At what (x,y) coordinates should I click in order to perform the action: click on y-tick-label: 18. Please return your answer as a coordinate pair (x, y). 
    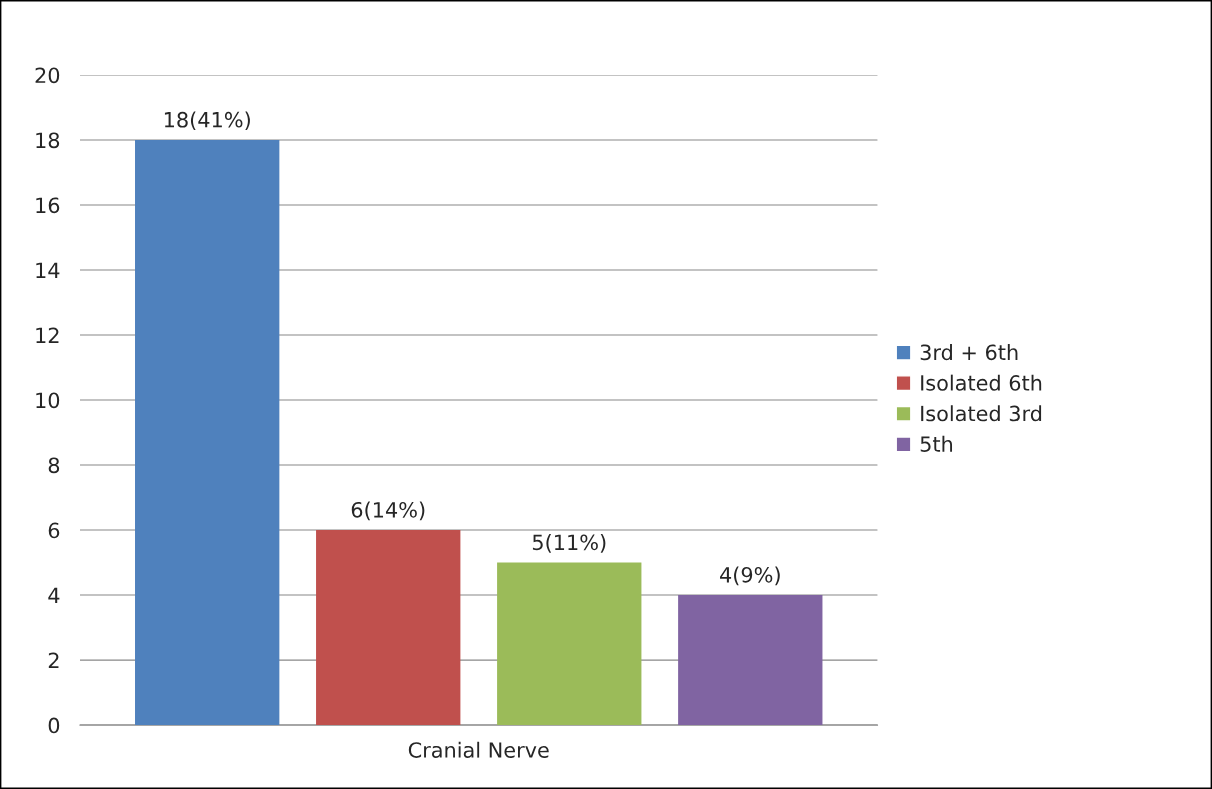
    Looking at the image, I should click on (48, 140).